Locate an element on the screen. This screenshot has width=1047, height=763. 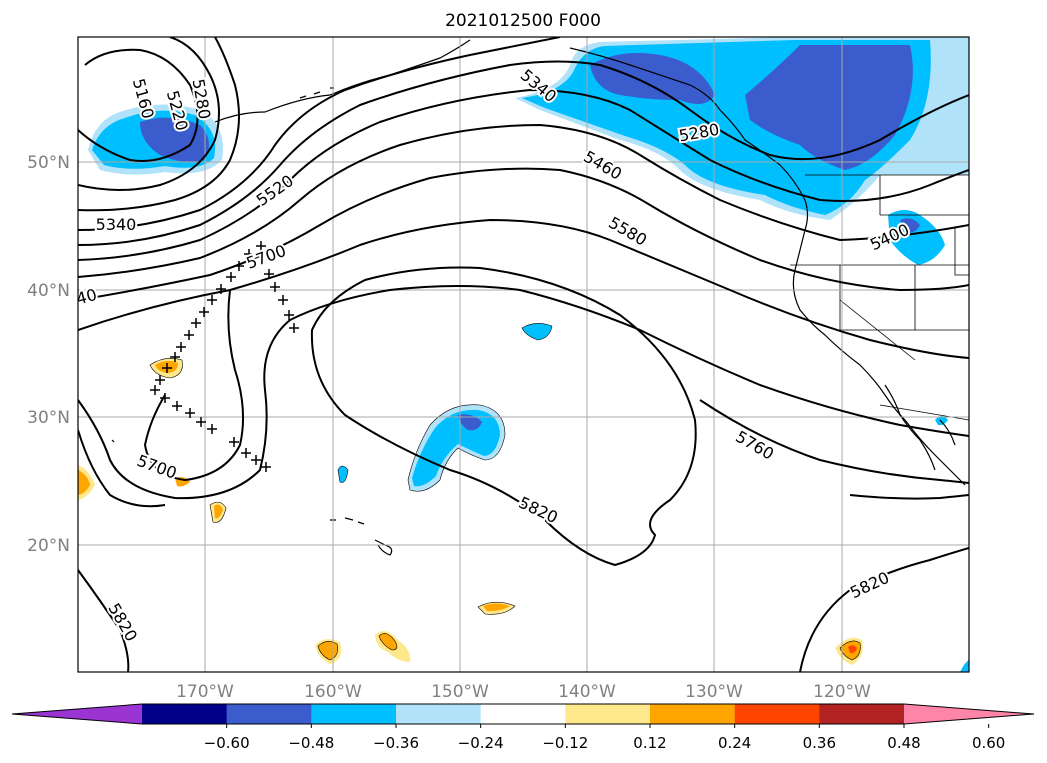
colorbar-extend-low is located at coordinates (77, 714).